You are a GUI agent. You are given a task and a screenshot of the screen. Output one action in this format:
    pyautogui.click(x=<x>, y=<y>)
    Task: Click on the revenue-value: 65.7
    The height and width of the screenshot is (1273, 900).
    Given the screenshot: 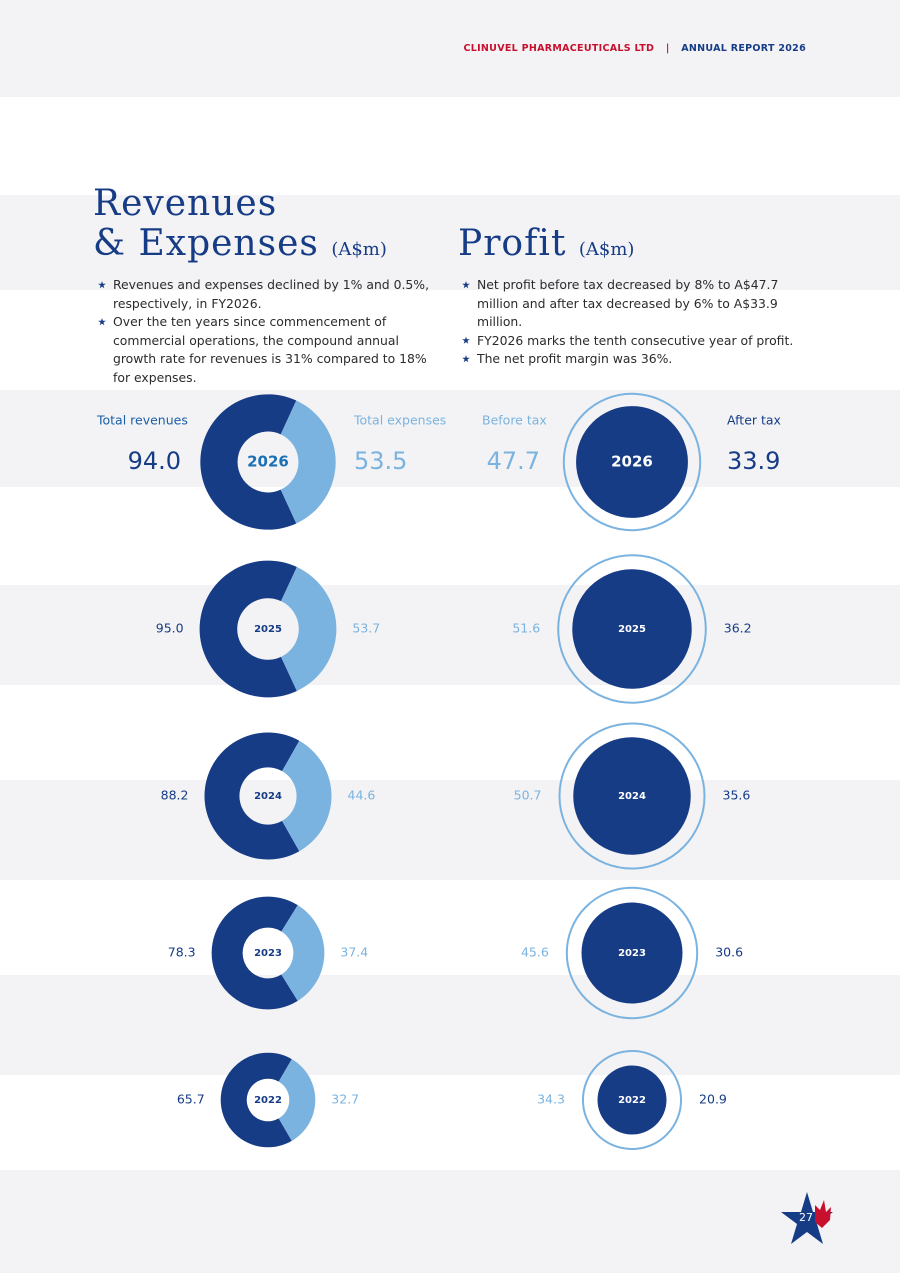 What is the action you would take?
    pyautogui.click(x=191, y=1099)
    